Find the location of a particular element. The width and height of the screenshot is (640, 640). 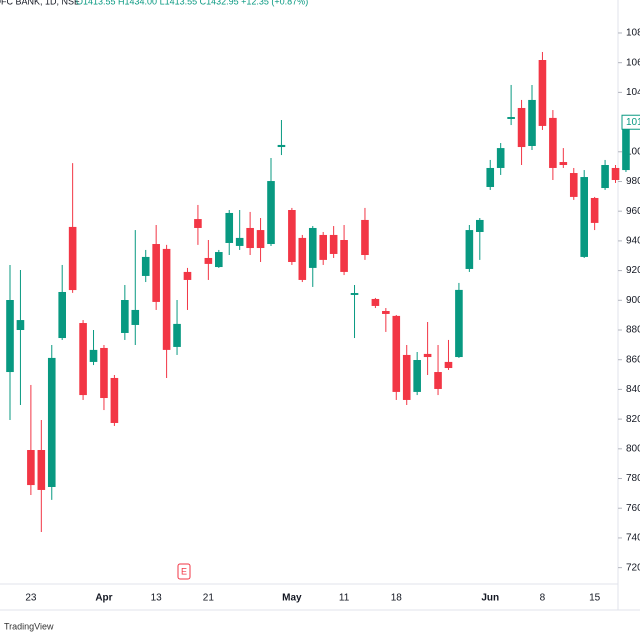

x-tick-label: Jun is located at coordinates (490, 598).